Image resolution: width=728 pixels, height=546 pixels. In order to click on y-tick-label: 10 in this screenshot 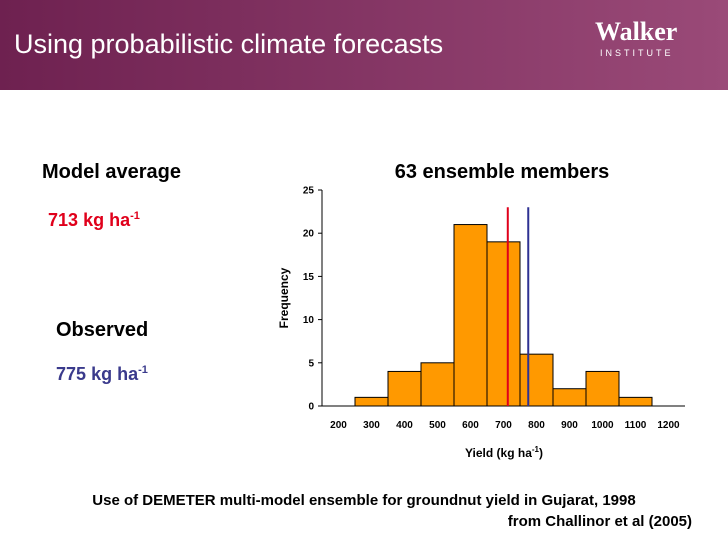, I will do `click(309, 320)`.